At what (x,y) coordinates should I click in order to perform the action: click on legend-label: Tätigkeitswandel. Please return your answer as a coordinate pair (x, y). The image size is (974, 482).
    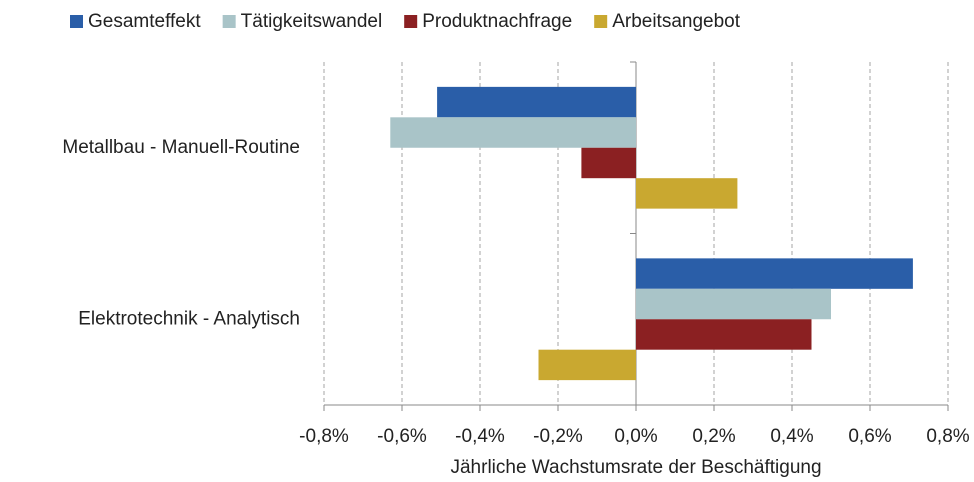
    Looking at the image, I should click on (312, 21).